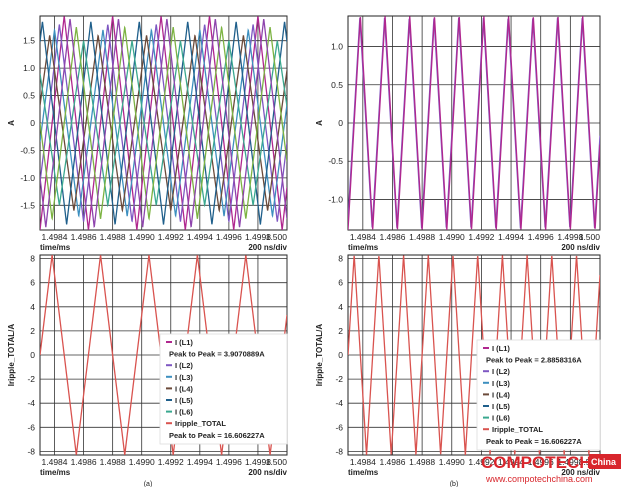  What do you see at coordinates (534, 360) in the screenshot?
I see `legend-note: Peak to Peak = 2.8858316A` at bounding box center [534, 360].